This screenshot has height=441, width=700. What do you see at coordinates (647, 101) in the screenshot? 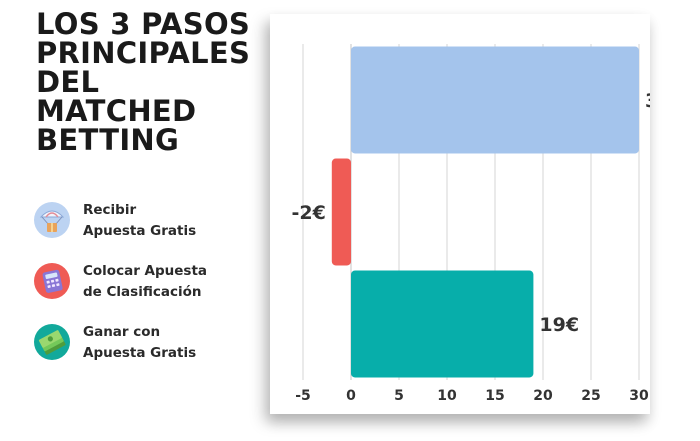
I see `data-label-1: 30€` at bounding box center [647, 101].